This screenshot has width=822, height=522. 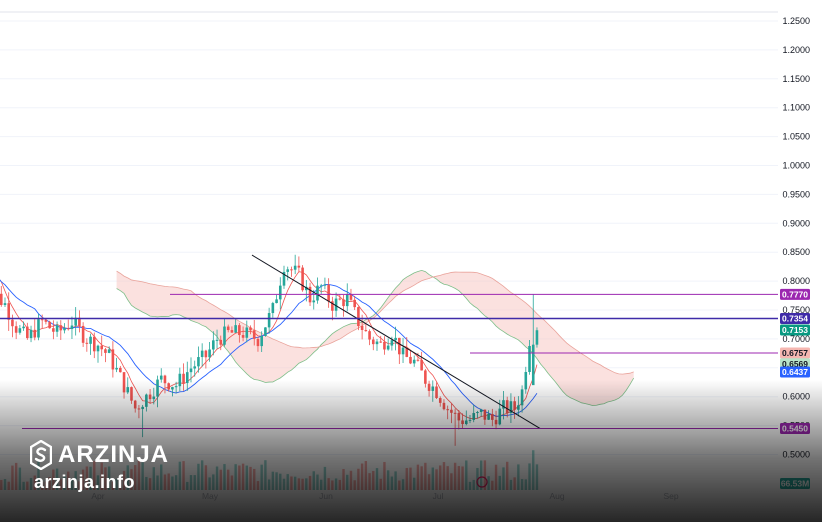 I want to click on price-tick-label: 1.2000, so click(x=796, y=50).